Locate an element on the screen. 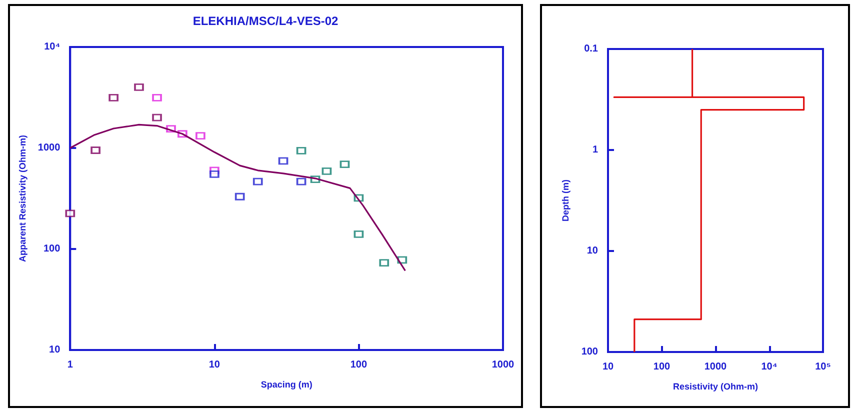 This screenshot has height=414, width=857. x-tick-label: 10⁴ is located at coordinates (769, 367).